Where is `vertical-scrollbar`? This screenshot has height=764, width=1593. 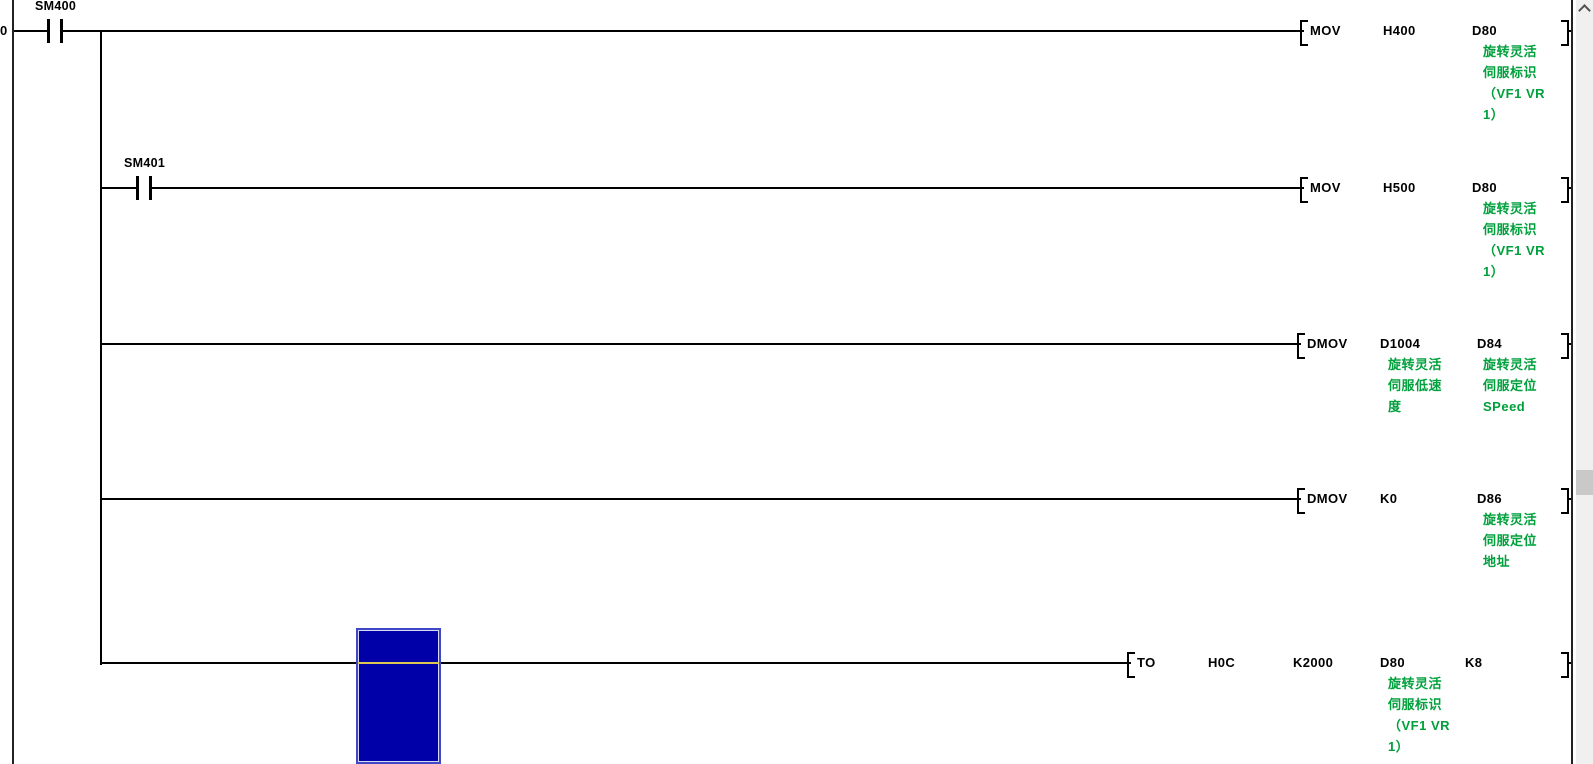
vertical-scrollbar is located at coordinates (1584, 382).